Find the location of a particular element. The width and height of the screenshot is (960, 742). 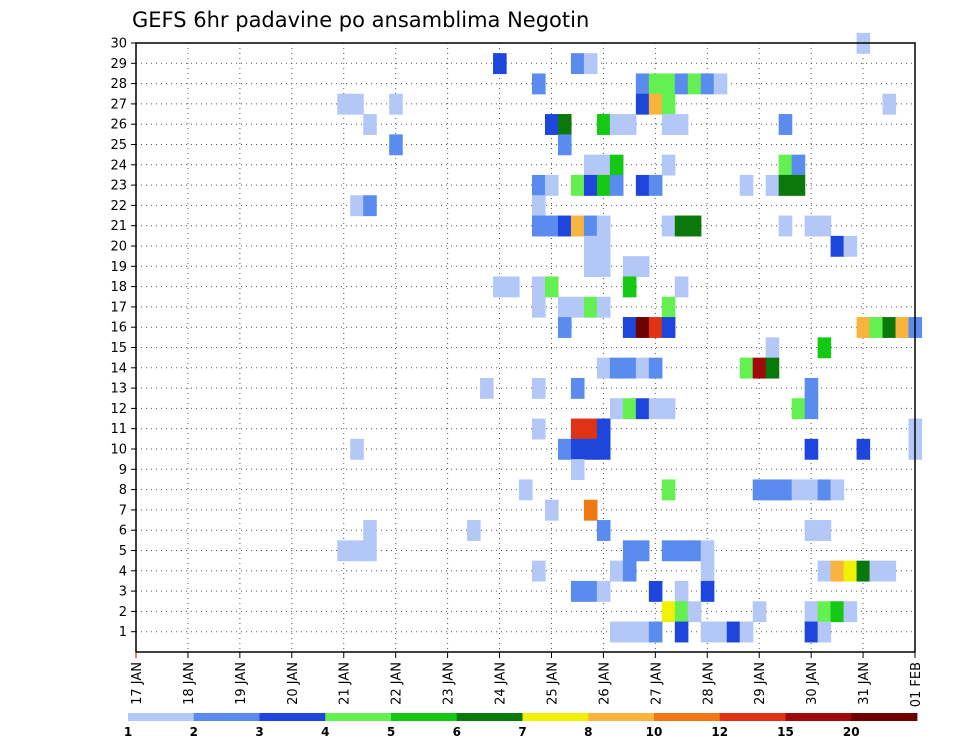

y-tick-label: 5 is located at coordinates (123, 551).